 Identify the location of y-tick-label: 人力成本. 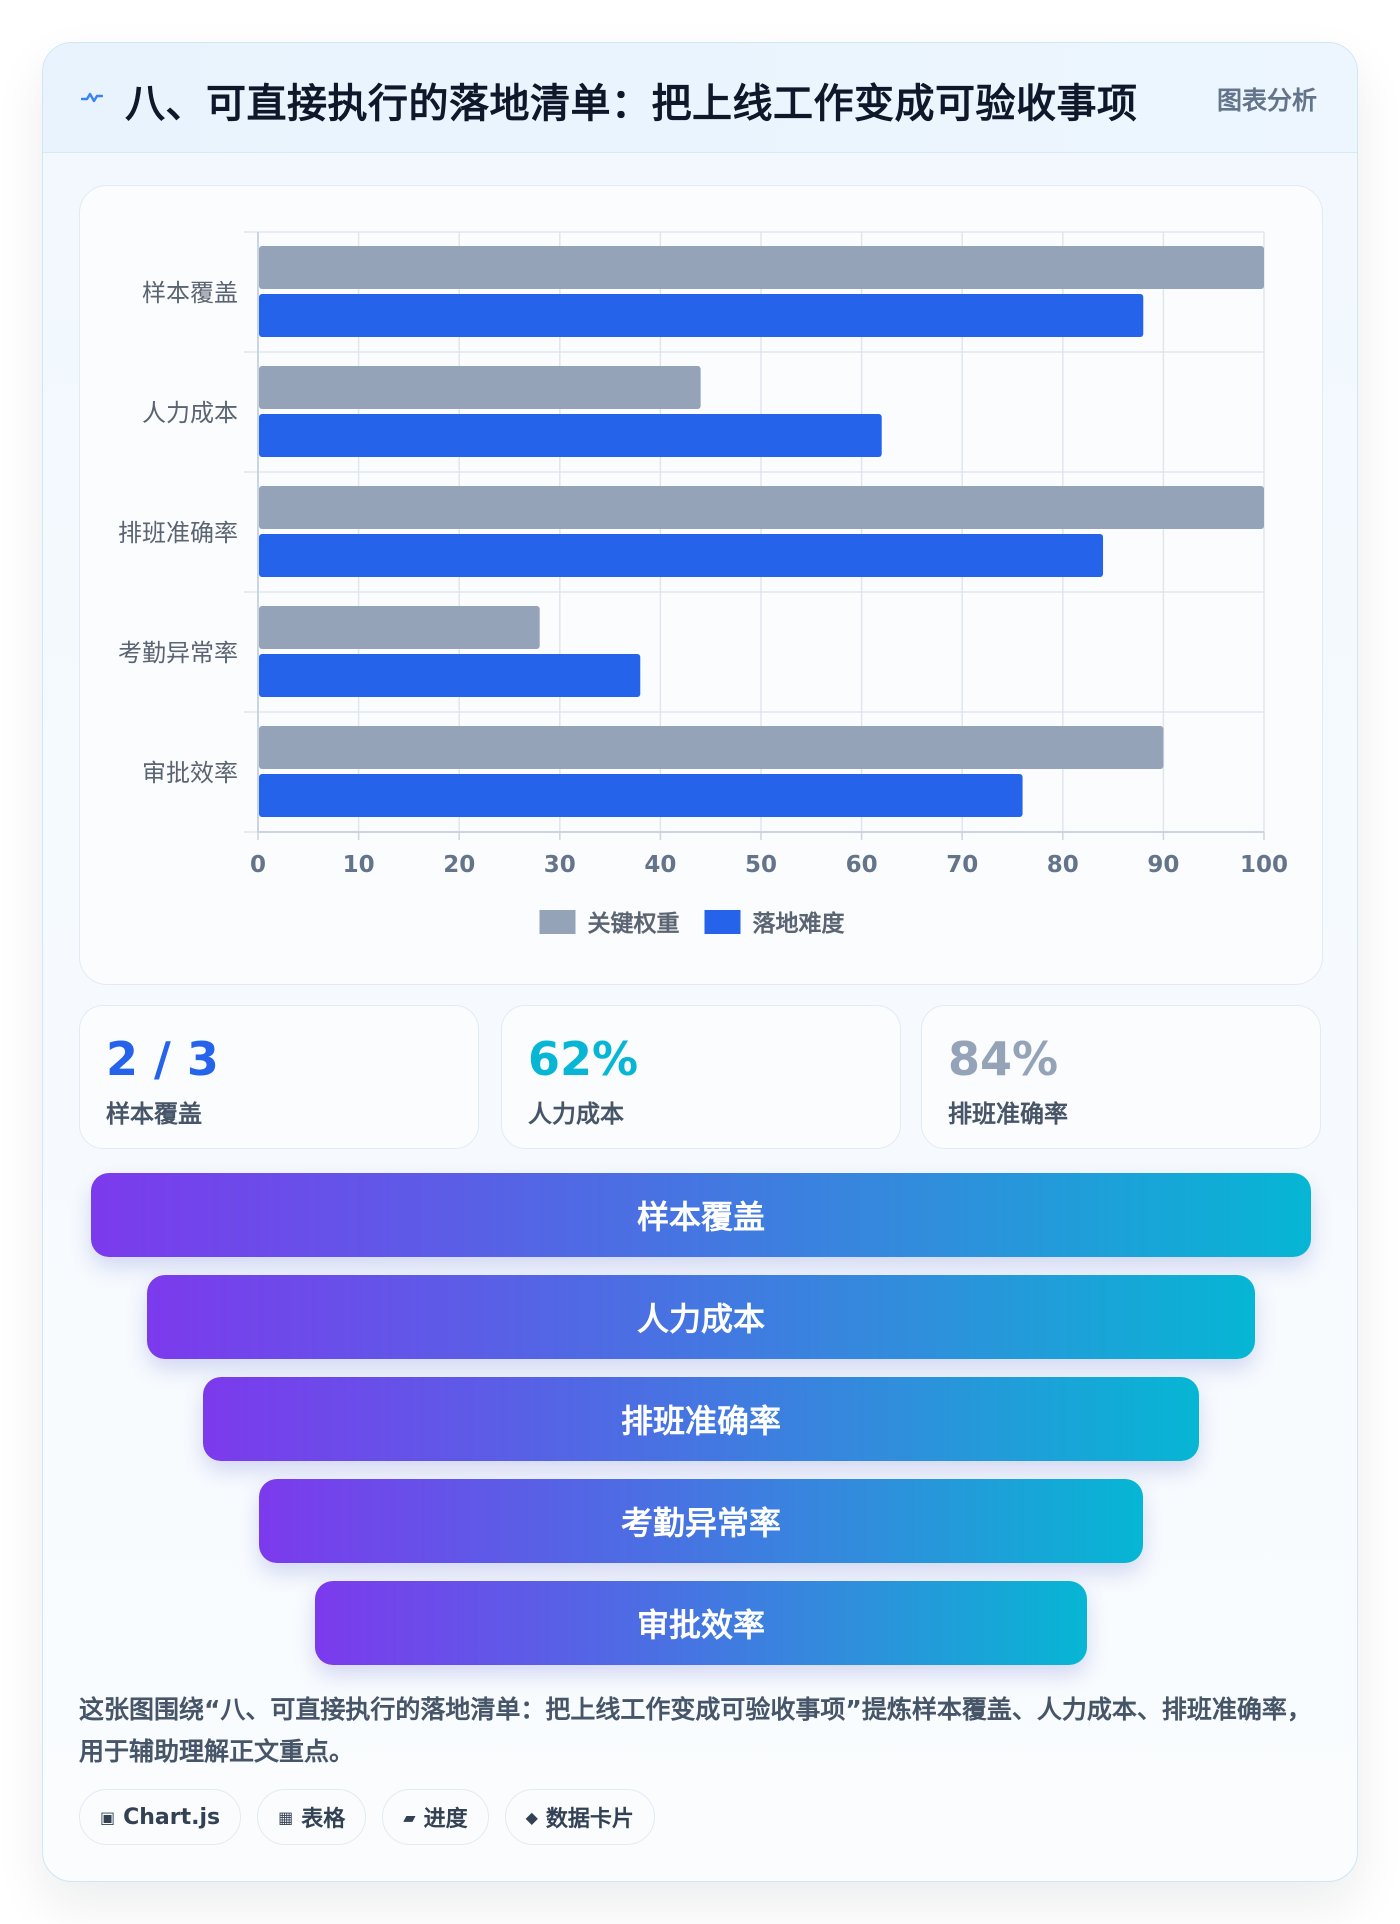
(190, 413).